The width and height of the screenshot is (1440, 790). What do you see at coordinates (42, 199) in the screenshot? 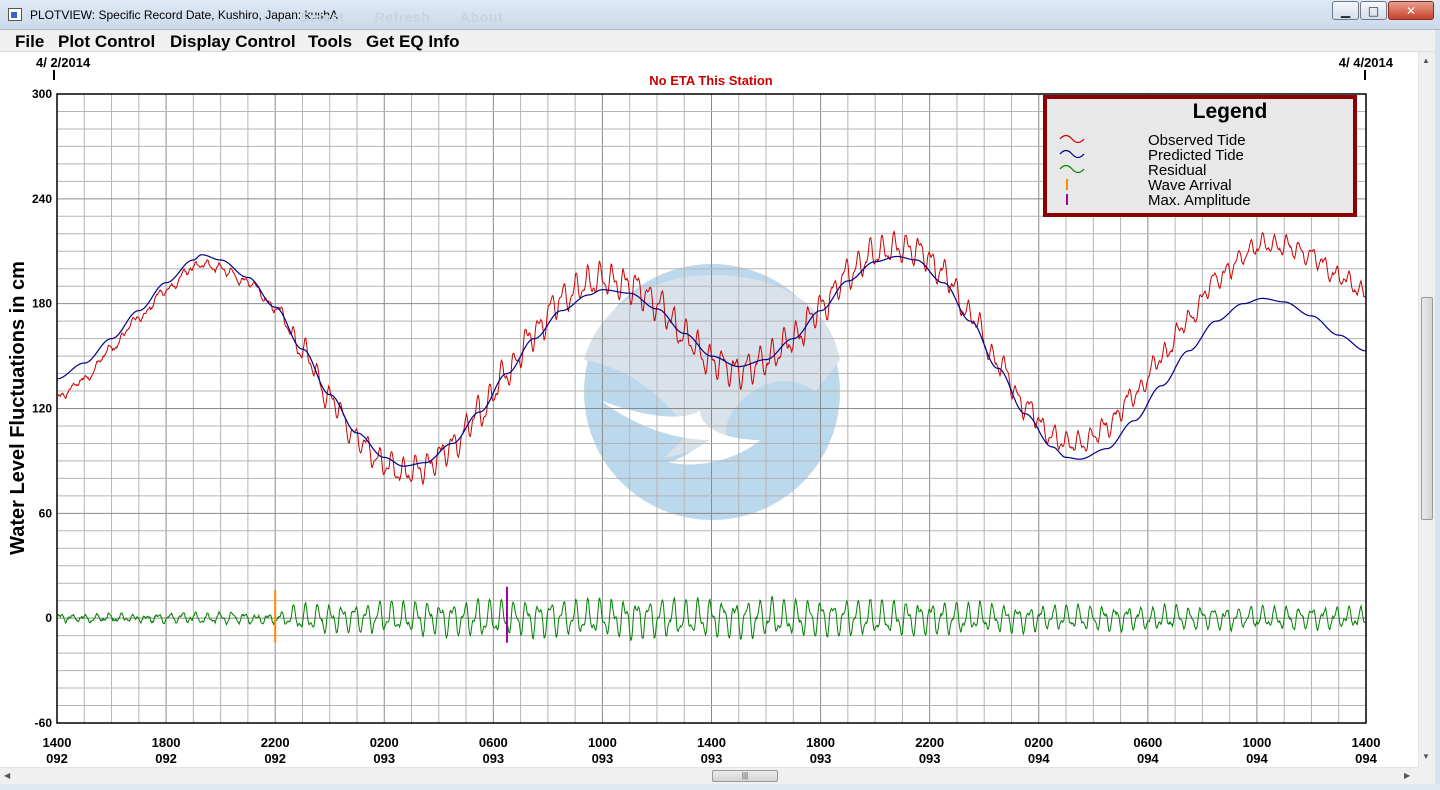
I see `y-tick-label: 240` at bounding box center [42, 199].